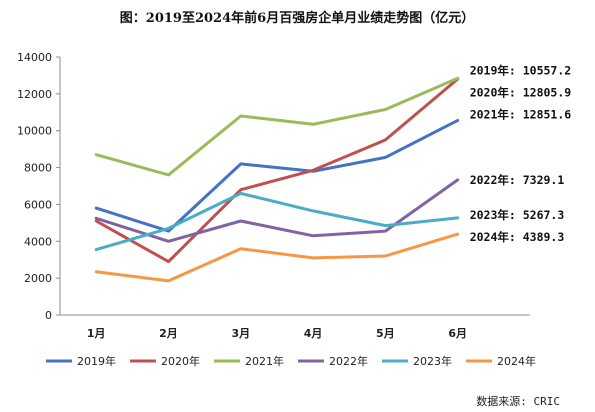 Image resolution: width=595 pixels, height=412 pixels. What do you see at coordinates (457, 333) in the screenshot?
I see `x-tick-label: 6月` at bounding box center [457, 333].